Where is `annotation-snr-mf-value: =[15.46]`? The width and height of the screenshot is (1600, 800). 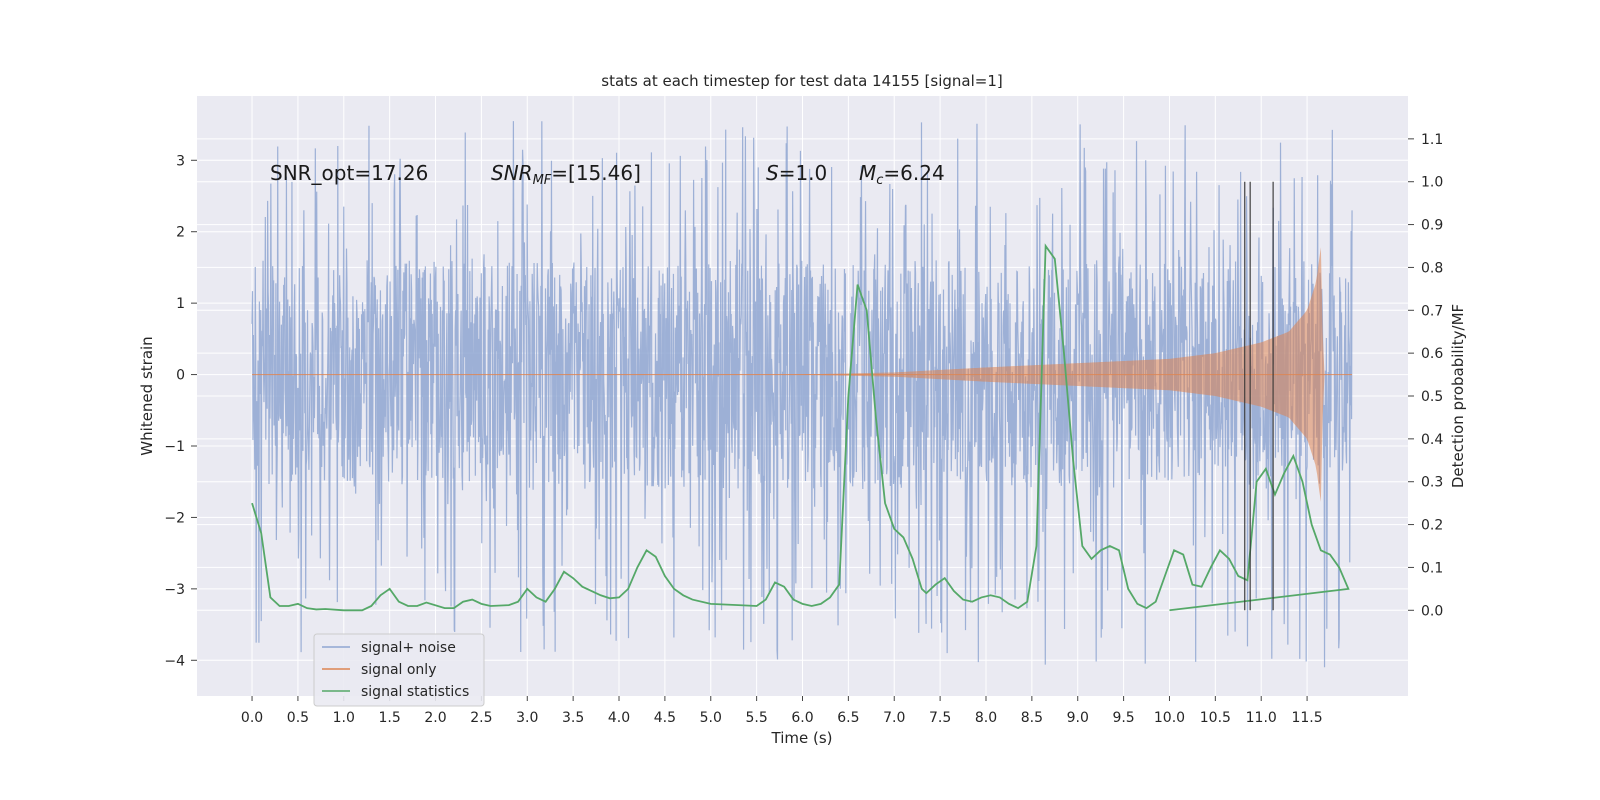 annotation-snr-mf-value: =[15.46] is located at coordinates (596, 173).